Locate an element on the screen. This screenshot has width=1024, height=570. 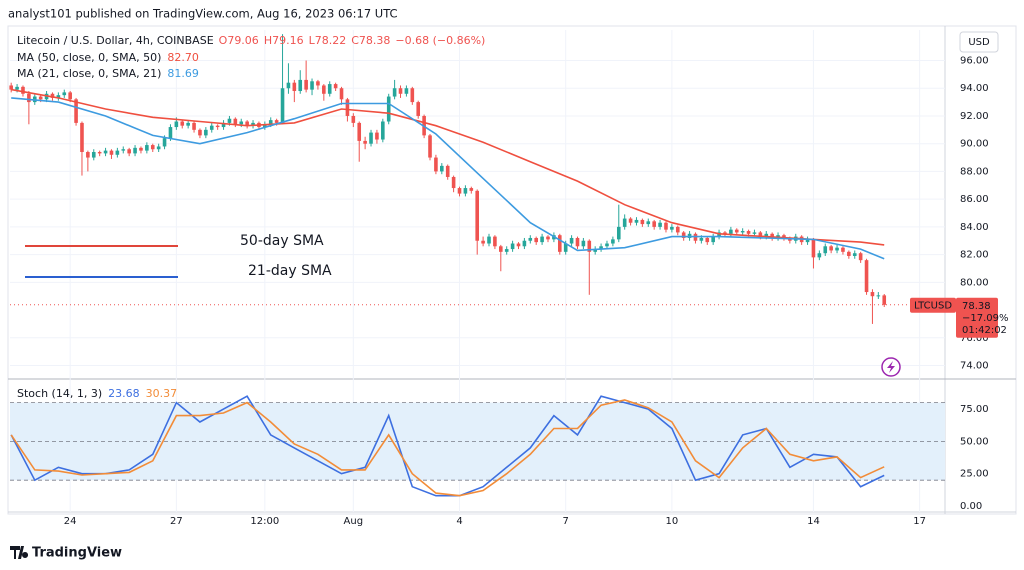
x-tick-label: Aug is located at coordinates (354, 521).